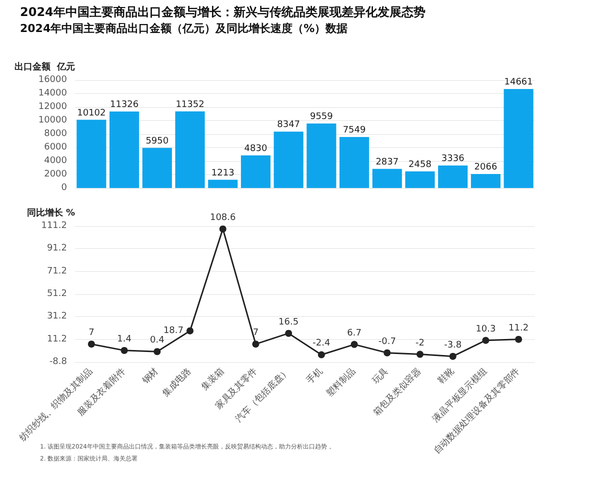 This screenshot has width=600, height=480. Describe the element at coordinates (64, 188) in the screenshot. I see `y-tick-label: 0` at that location.